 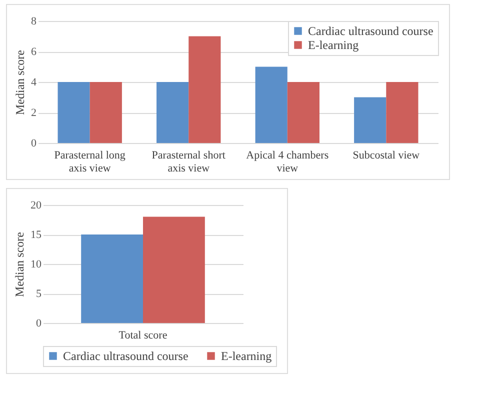 What do you see at coordinates (34, 22) in the screenshot?
I see `y-tick-label: 8` at bounding box center [34, 22].